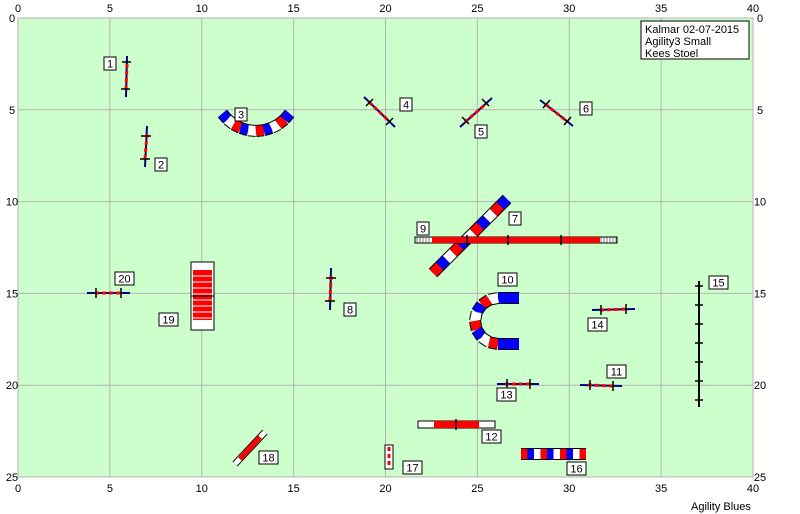 This screenshot has width=800, height=514. I want to click on svg-text: 9, so click(423, 230).